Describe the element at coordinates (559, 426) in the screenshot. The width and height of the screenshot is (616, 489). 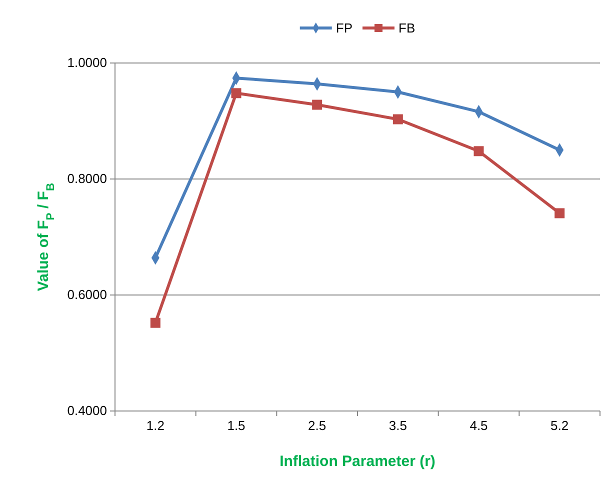
I see `x-tick-label: 5.2` at that location.